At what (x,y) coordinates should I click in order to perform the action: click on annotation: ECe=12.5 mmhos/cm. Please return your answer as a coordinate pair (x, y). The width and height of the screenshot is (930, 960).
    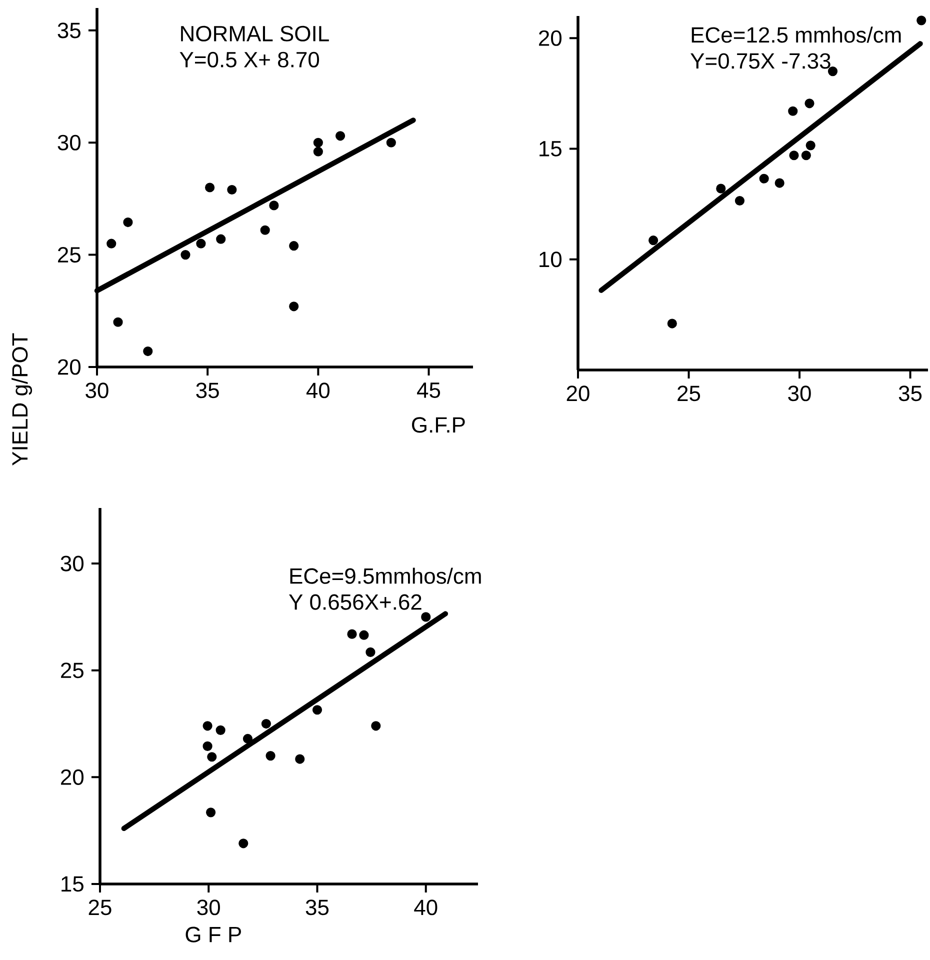
    Looking at the image, I should click on (796, 34).